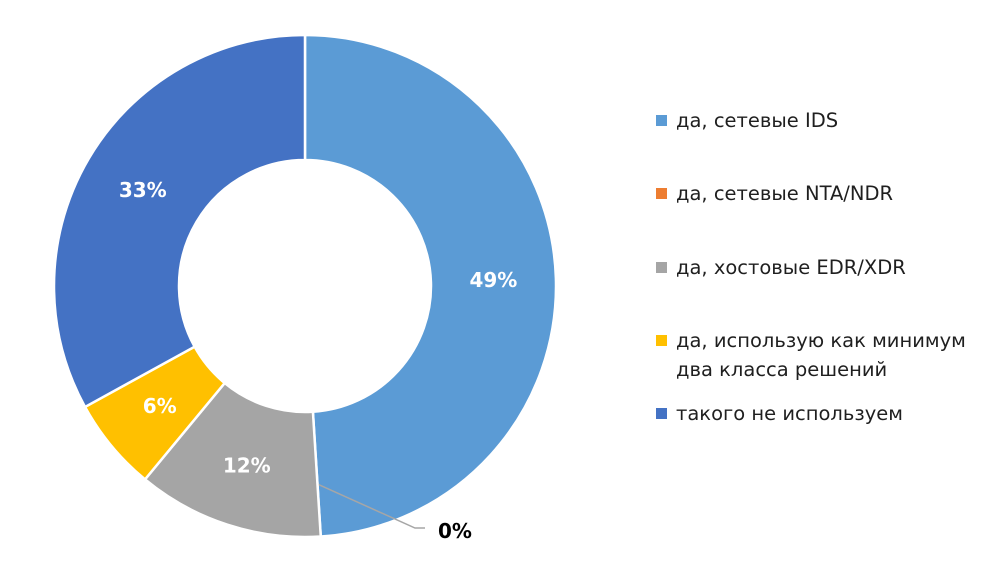 This screenshot has width=985, height=571. I want to click on data-label-edr-xdr: 12%, so click(247, 465).